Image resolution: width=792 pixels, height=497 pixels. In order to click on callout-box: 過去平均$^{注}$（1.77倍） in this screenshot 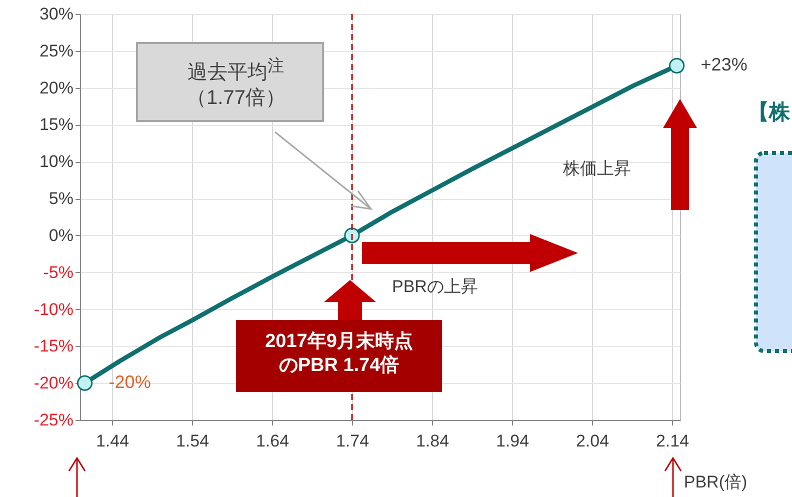, I will do `click(230, 82)`.